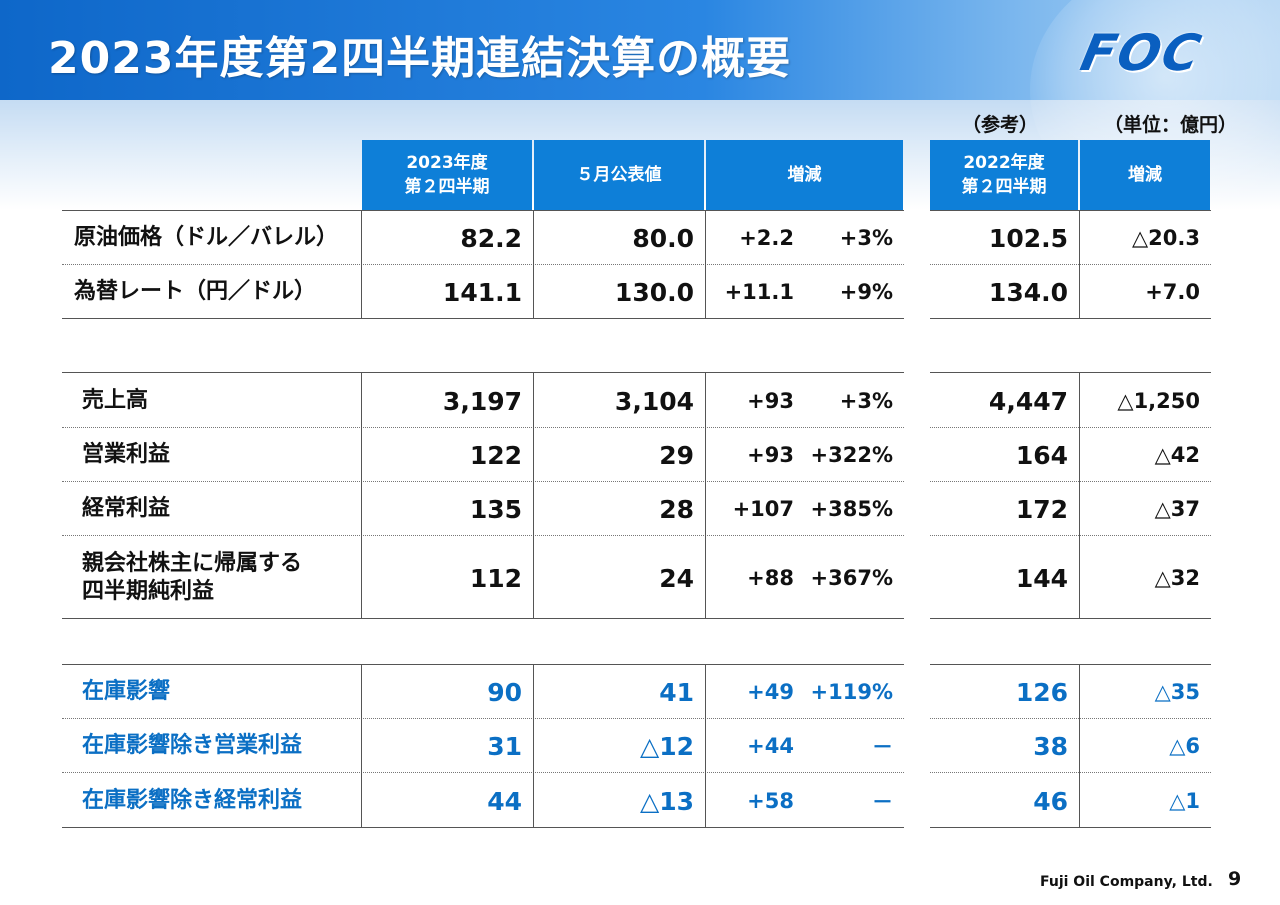 Image resolution: width=1280 pixels, height=905 pixels. I want to click on cell-prev: 4,447, so click(1028, 401).